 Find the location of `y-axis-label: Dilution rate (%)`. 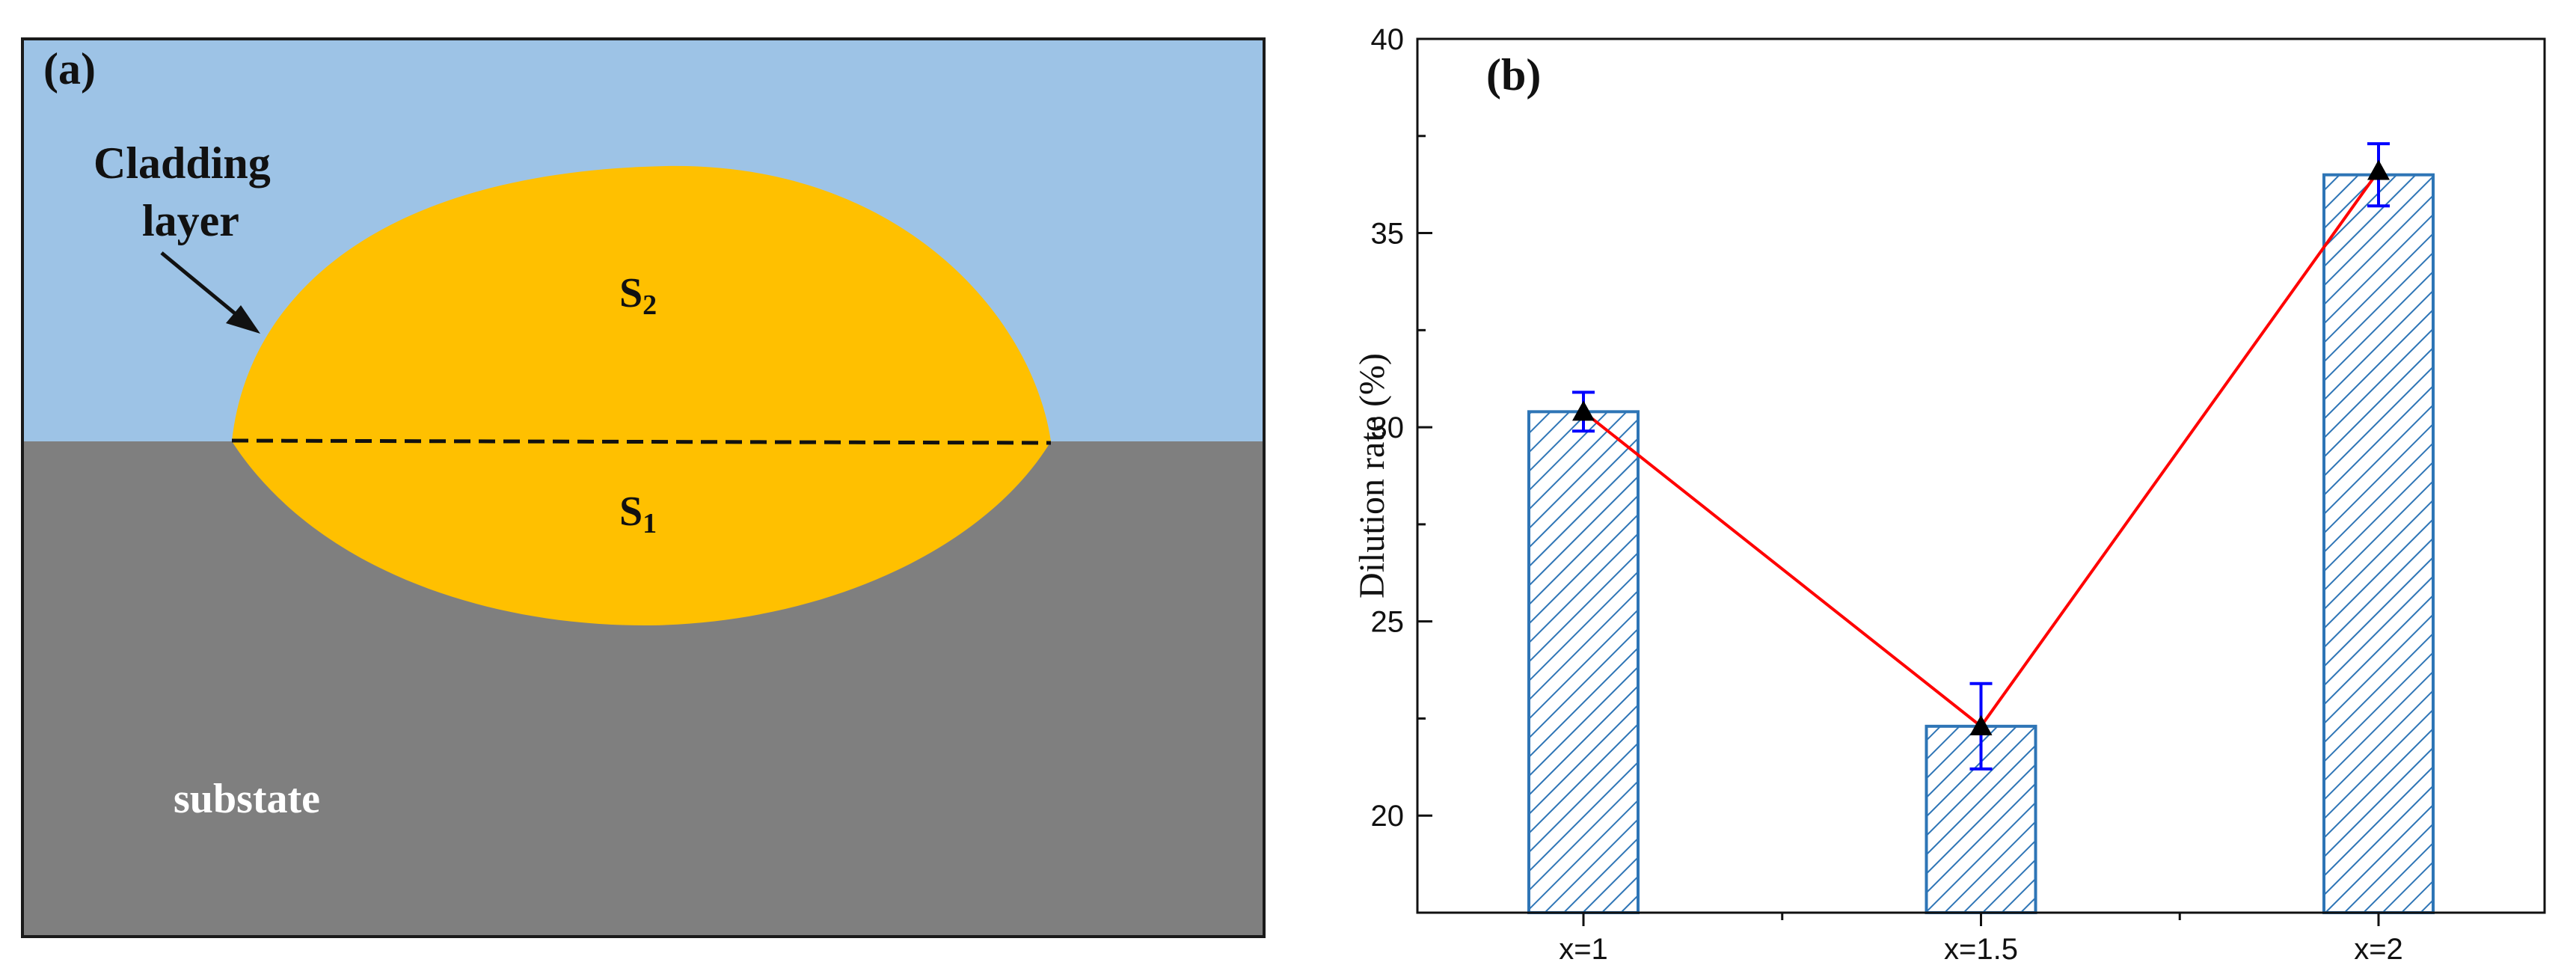

y-axis-label: Dilution rate (%) is located at coordinates (1372, 476).